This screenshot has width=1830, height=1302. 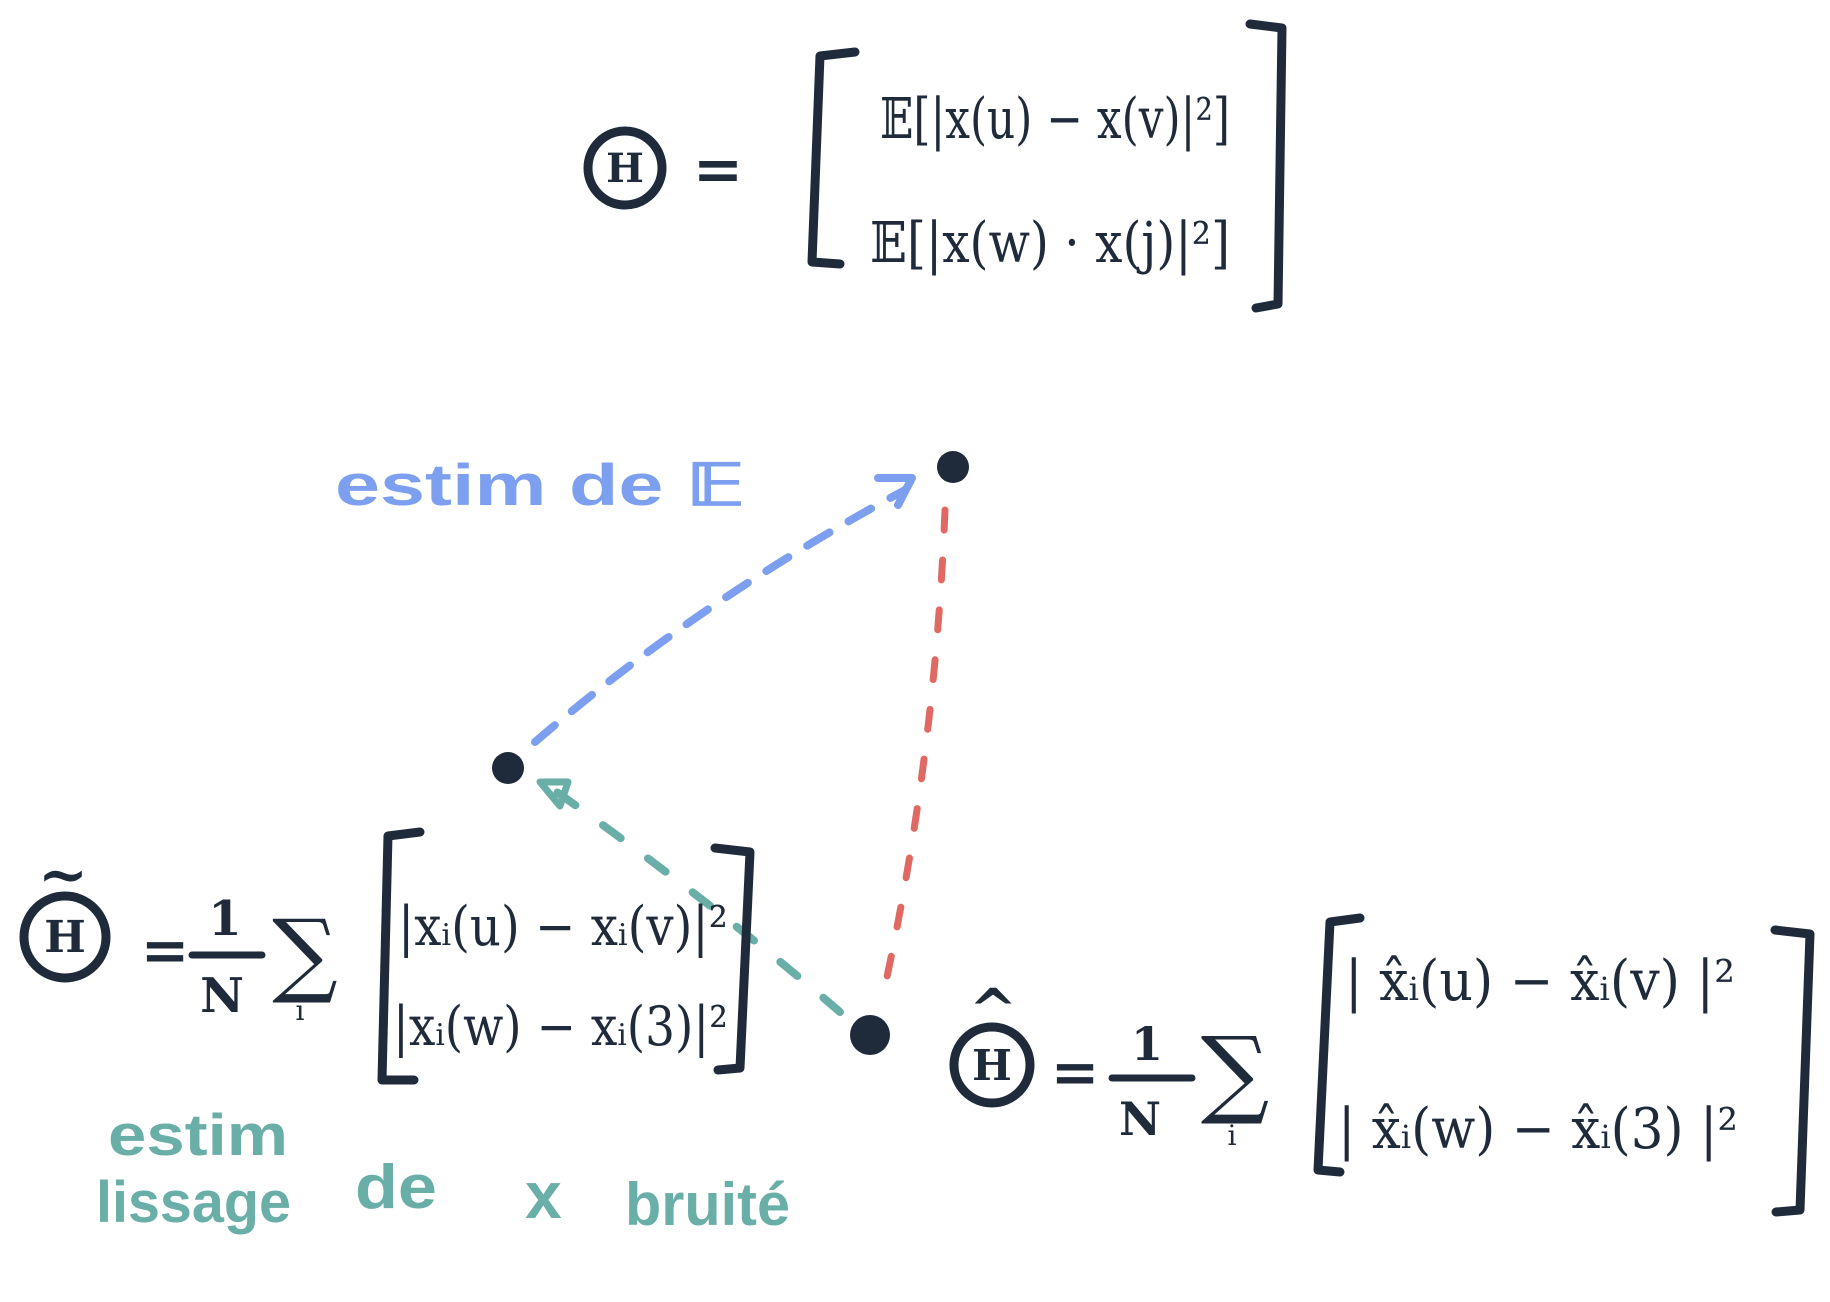 I want to click on teal-de: de, so click(x=396, y=1187).